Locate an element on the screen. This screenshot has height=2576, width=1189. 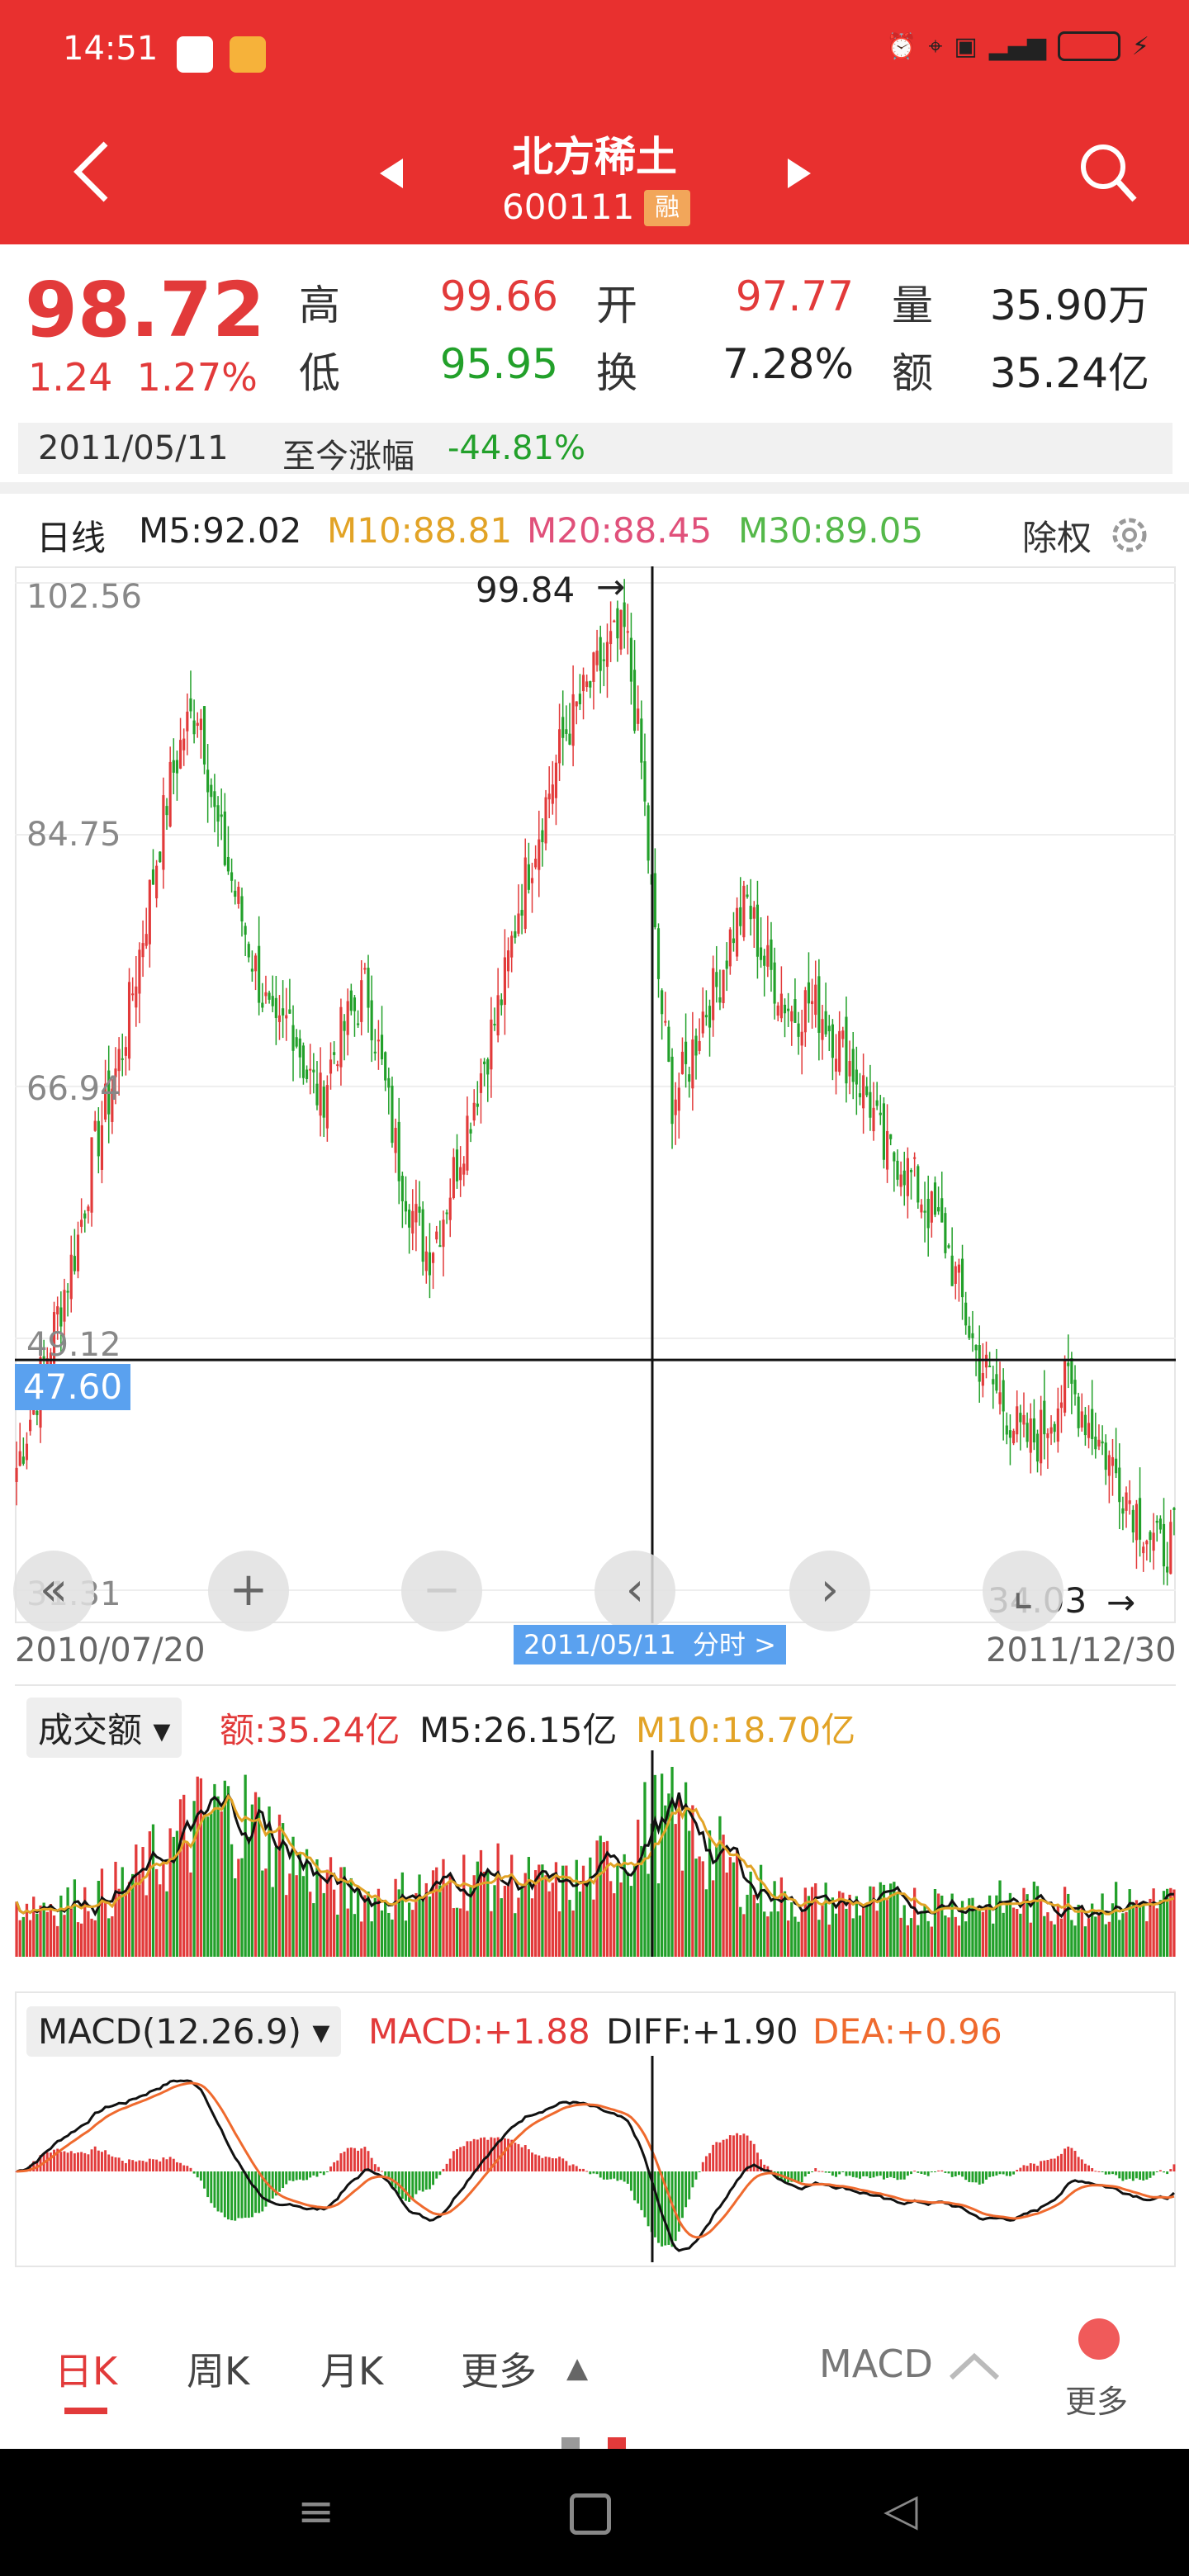
indicator-switch: MACD is located at coordinates (876, 2364).